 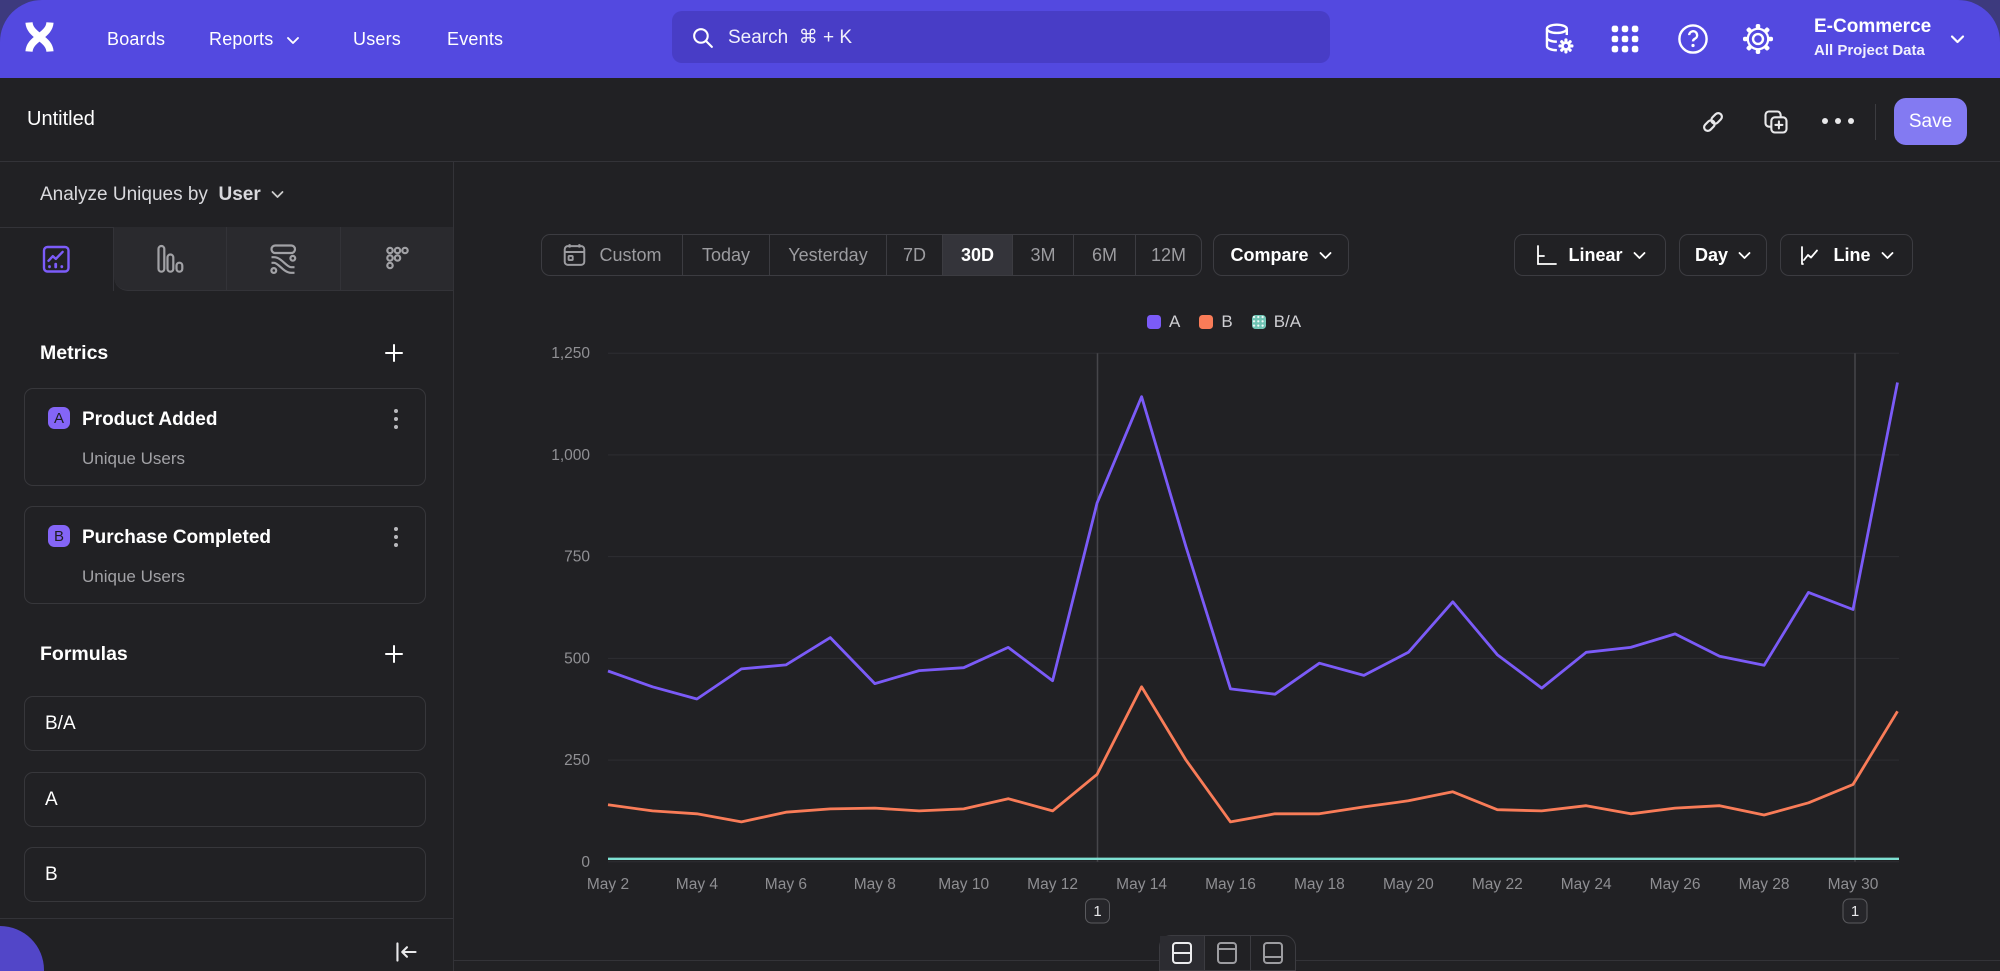 I want to click on svg-text: May 24, so click(x=1586, y=884).